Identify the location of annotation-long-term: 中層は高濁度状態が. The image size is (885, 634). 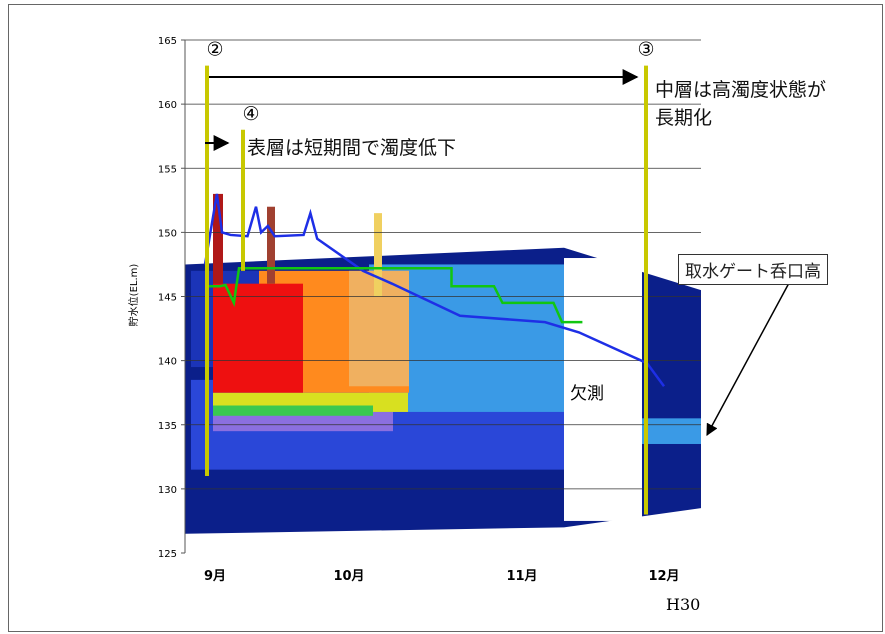
(741, 90).